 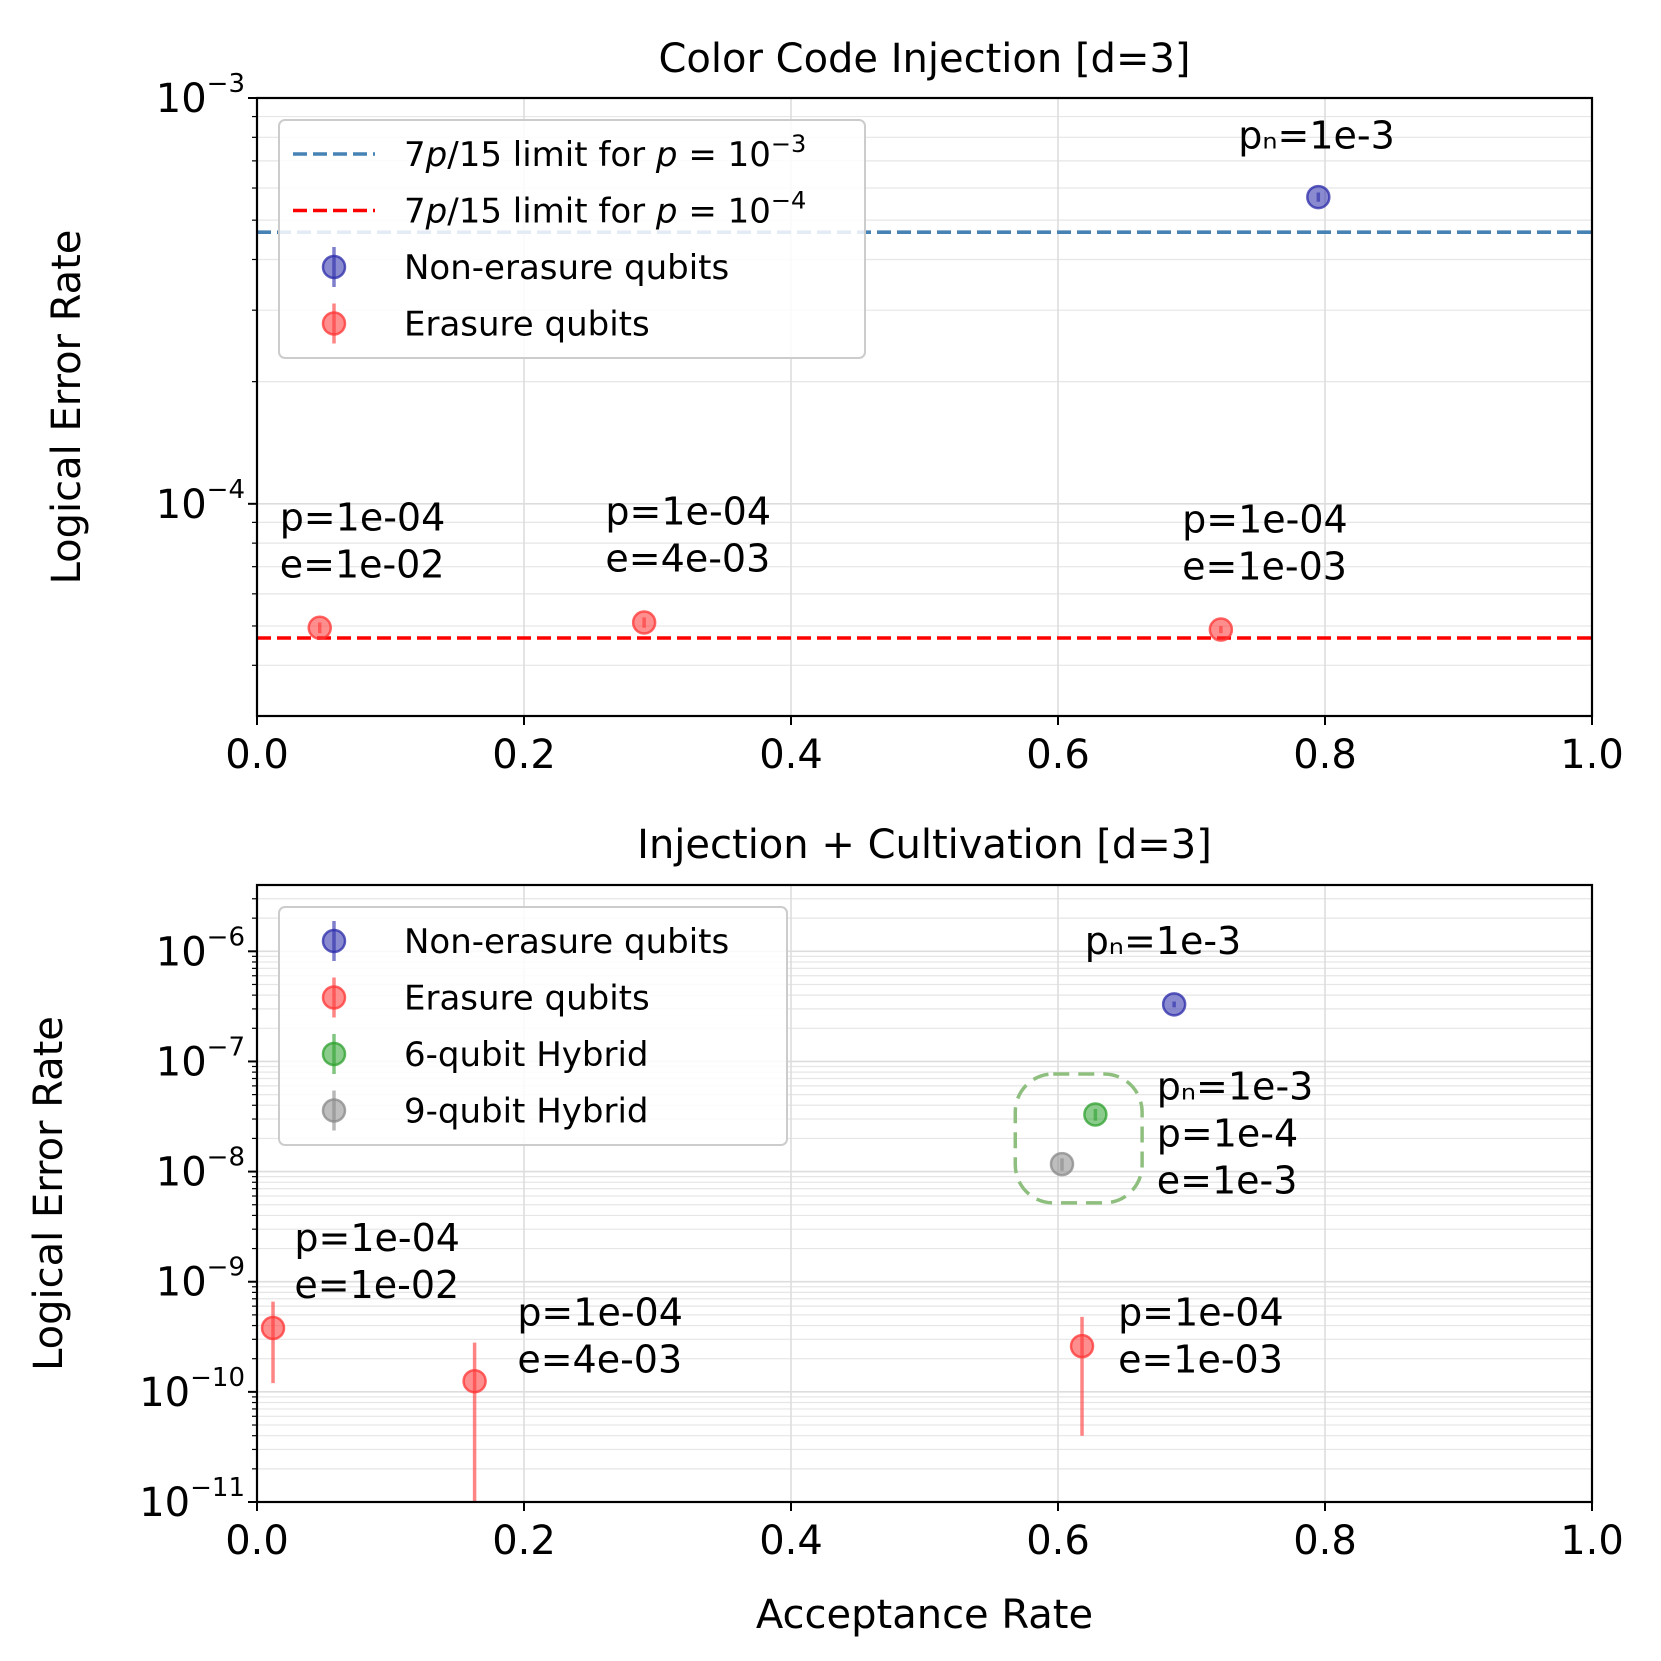 I want to click on legend-label: 9-qubit Hybrid, so click(x=526, y=1112).